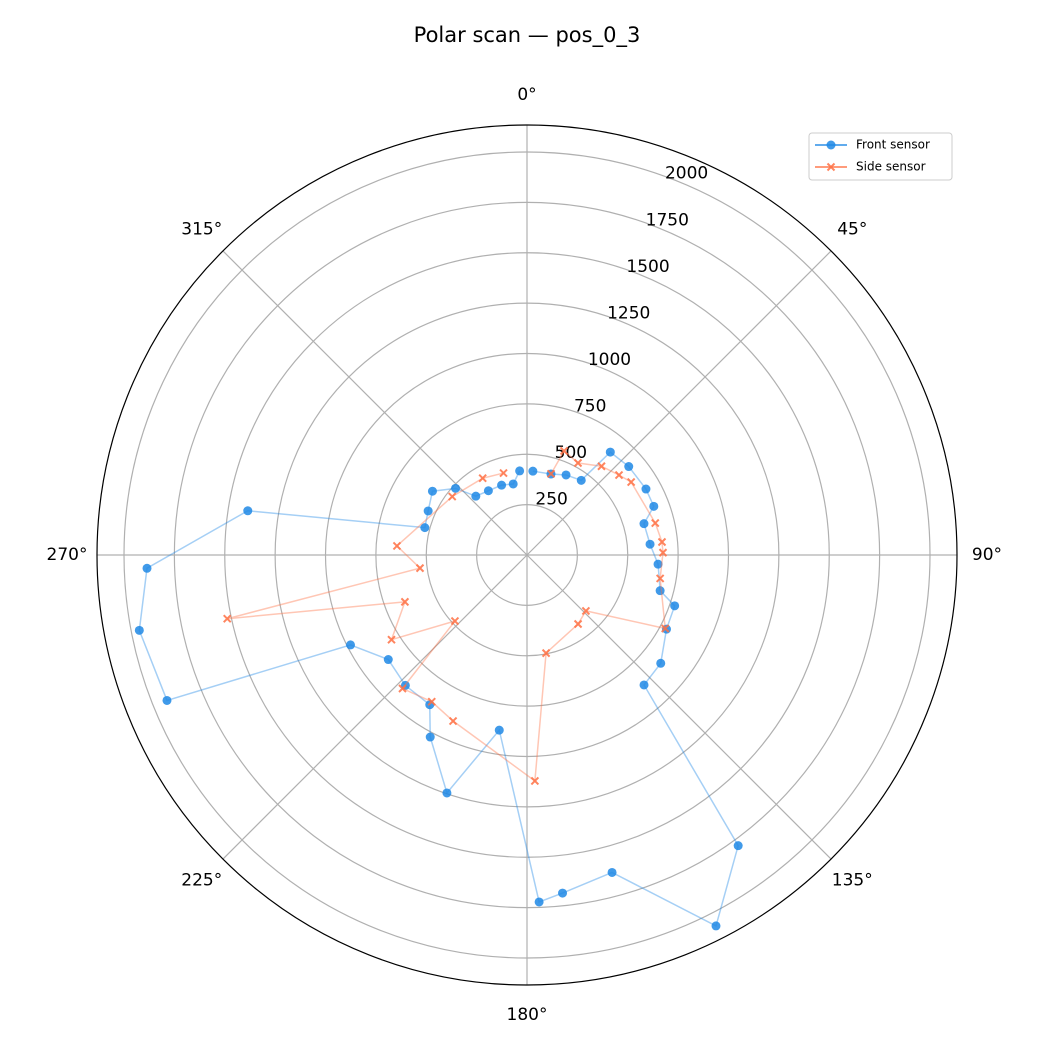  Describe the element at coordinates (571, 453) in the screenshot. I see `r-tick-label: 500` at that location.